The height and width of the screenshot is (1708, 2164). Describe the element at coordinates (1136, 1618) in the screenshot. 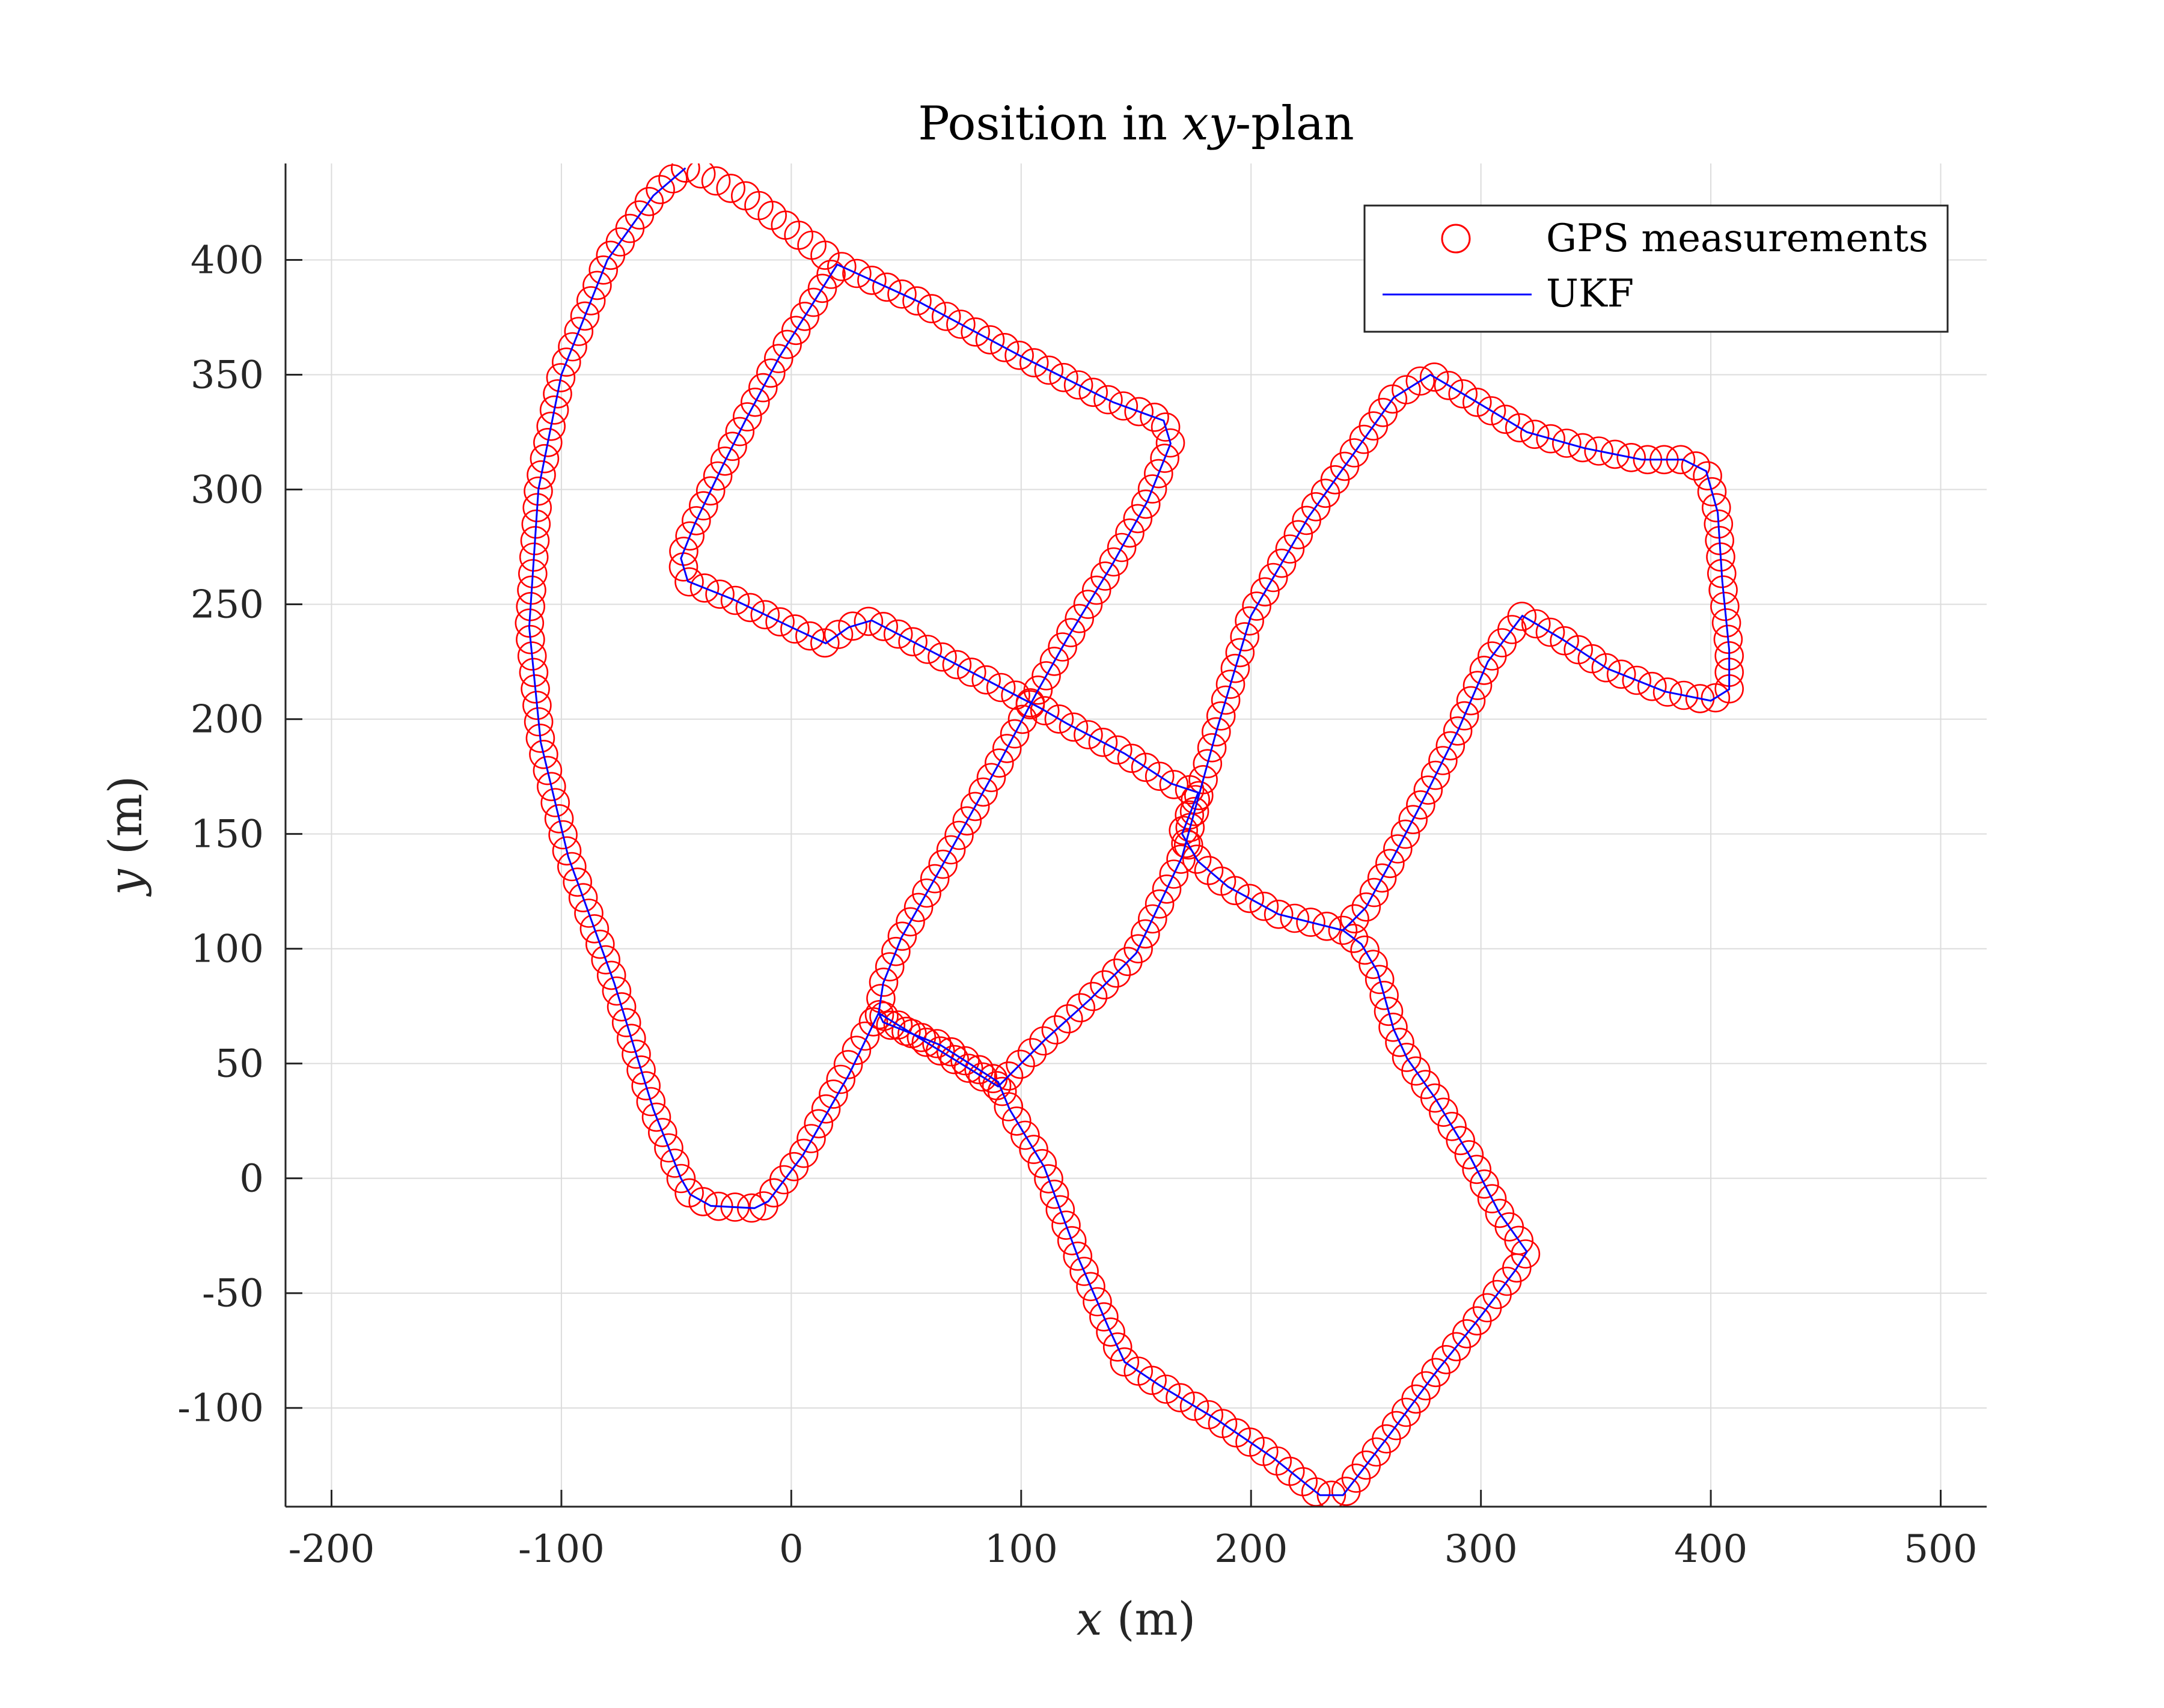

I see `x-axis-label: x (m)` at that location.